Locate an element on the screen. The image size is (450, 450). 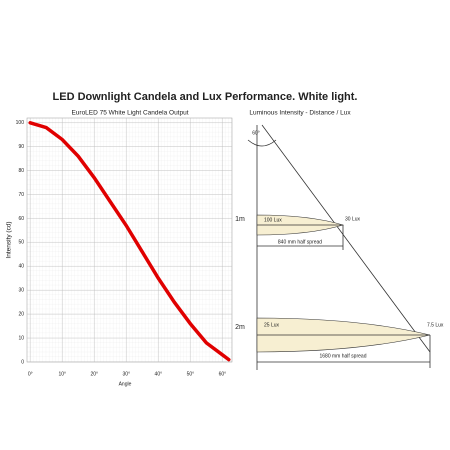
angle-arc is located at coordinates (262, 143).